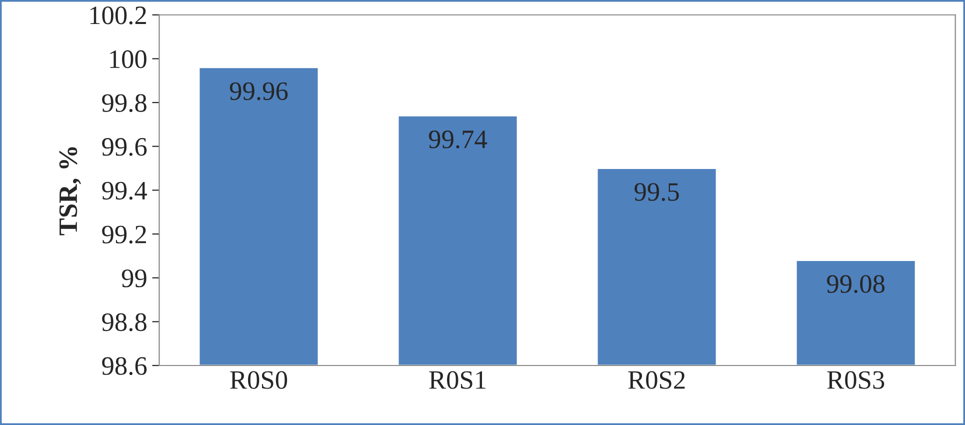  Describe the element at coordinates (124, 147) in the screenshot. I see `y-tick-label: 99.6` at that location.